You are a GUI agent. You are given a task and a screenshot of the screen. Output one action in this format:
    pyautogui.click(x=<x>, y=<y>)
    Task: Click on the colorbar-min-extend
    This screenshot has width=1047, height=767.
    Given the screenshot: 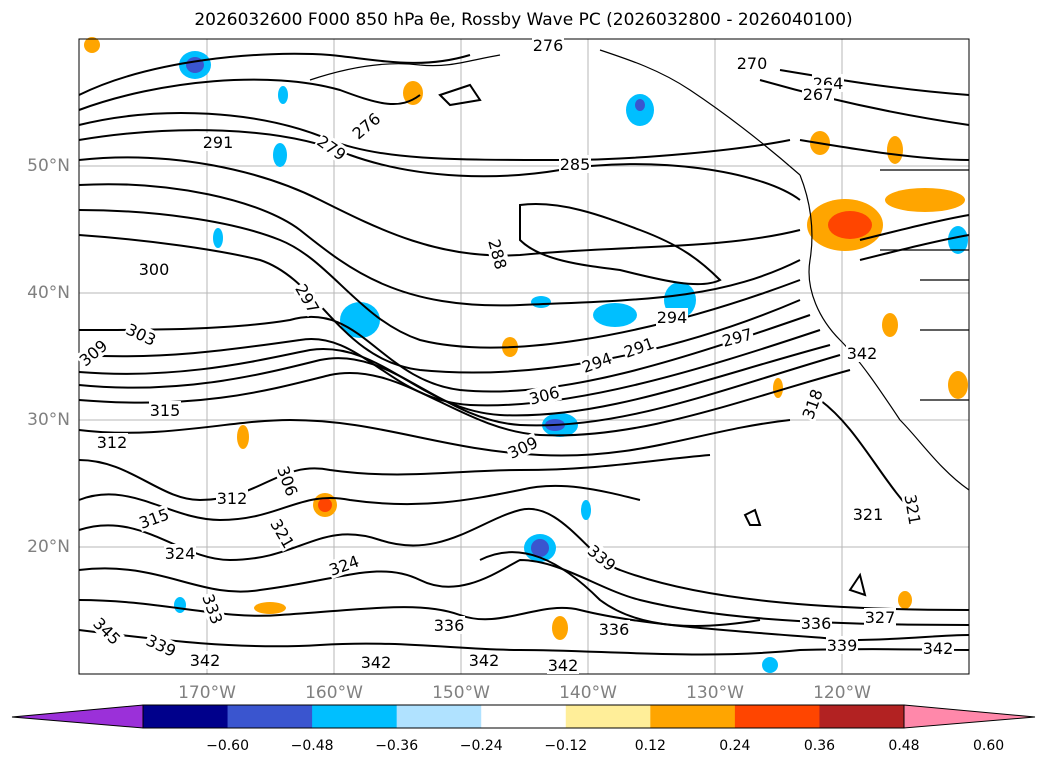 What is the action you would take?
    pyautogui.click(x=77, y=716)
    